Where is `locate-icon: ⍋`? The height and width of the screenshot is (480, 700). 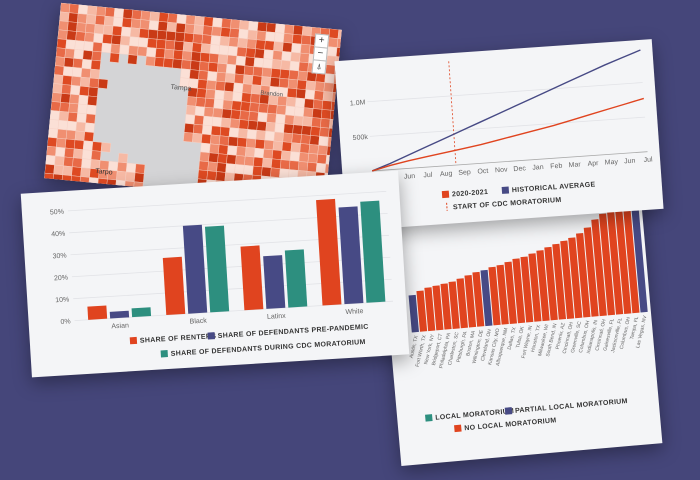
locate-icon: ⍋ is located at coordinates (319, 67).